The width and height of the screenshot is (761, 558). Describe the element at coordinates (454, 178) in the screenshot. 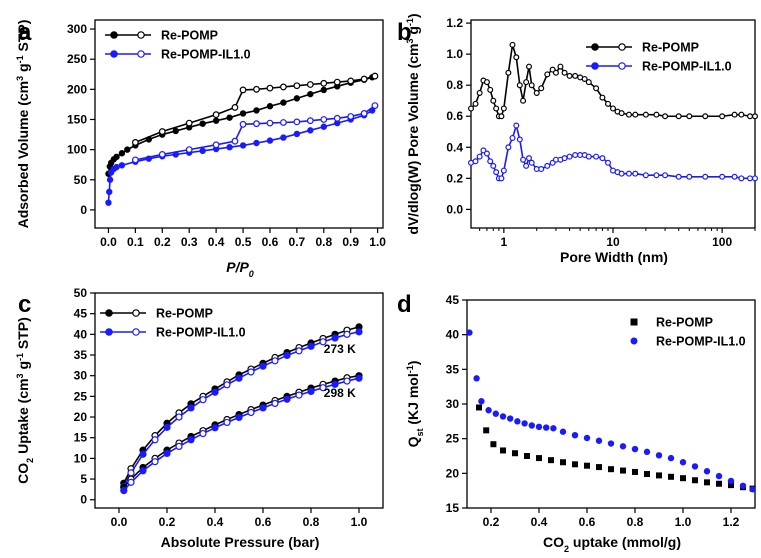

I see `y-tick-label: 0.2` at that location.